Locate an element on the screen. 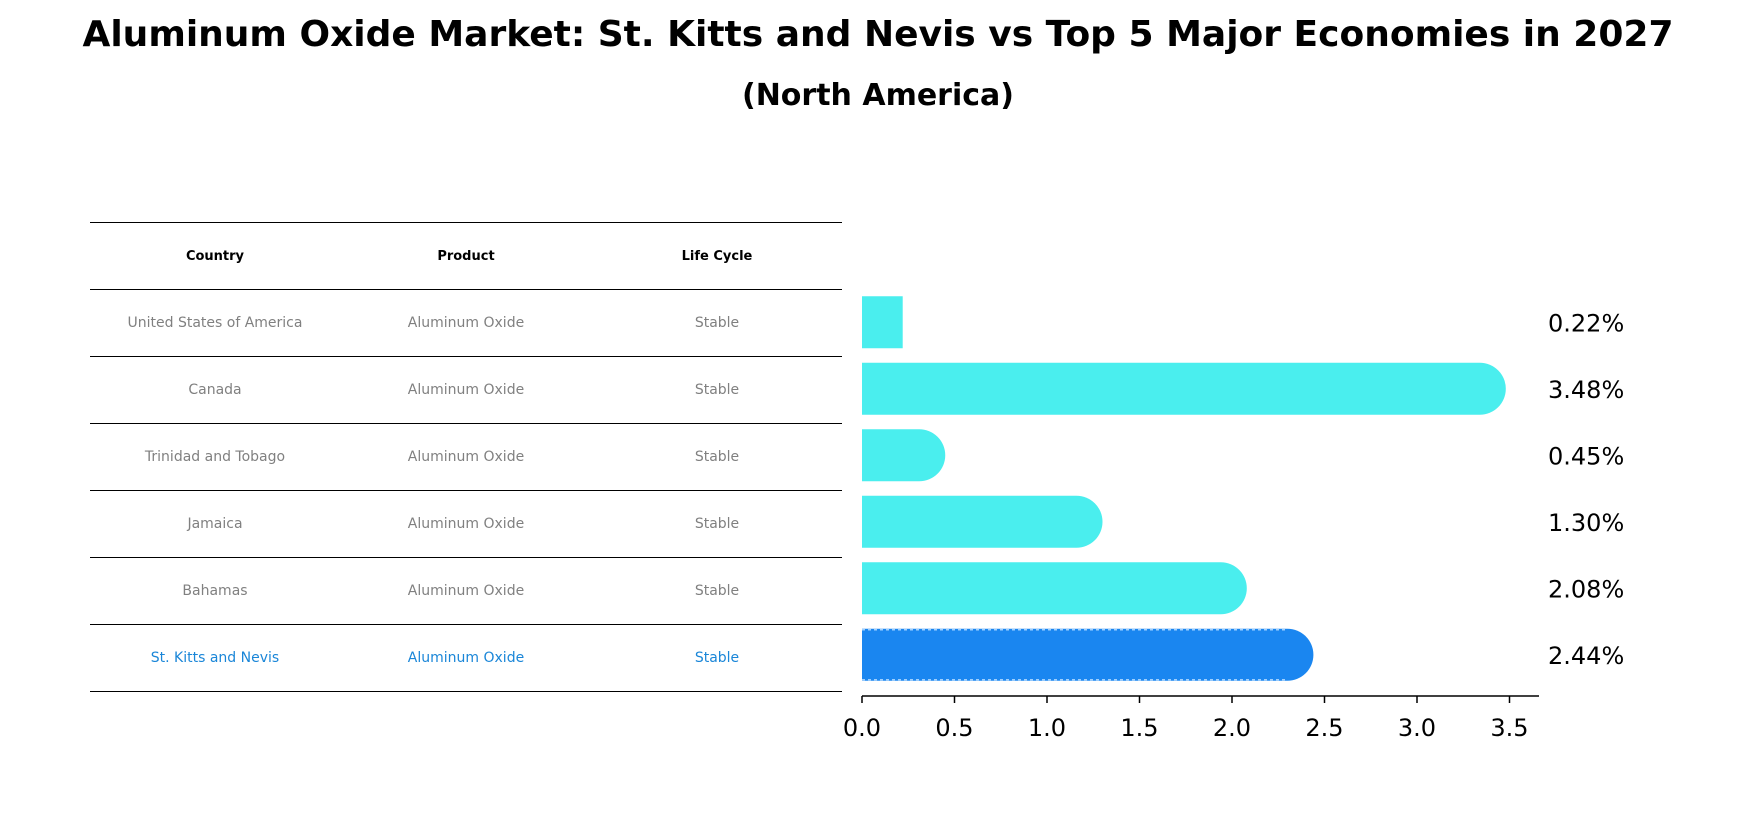  bar-highlighted is located at coordinates (1088, 654).